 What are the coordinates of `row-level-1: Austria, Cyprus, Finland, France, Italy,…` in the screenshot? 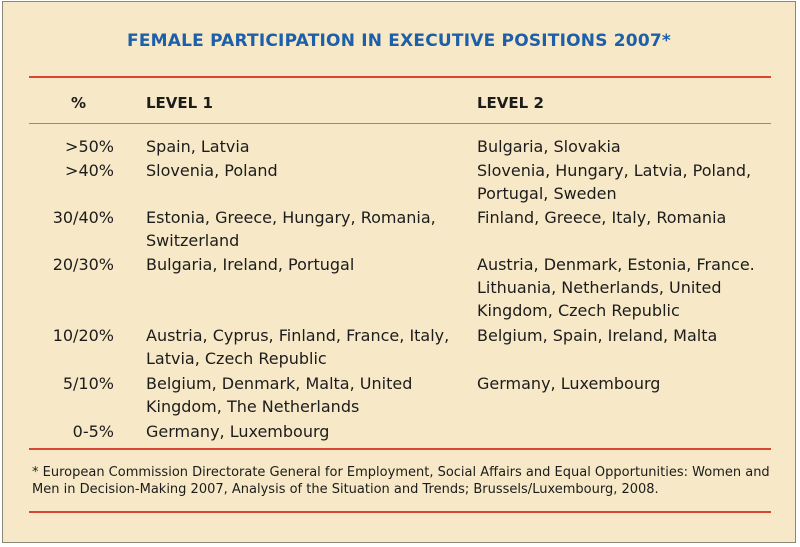 It's located at (298, 347).